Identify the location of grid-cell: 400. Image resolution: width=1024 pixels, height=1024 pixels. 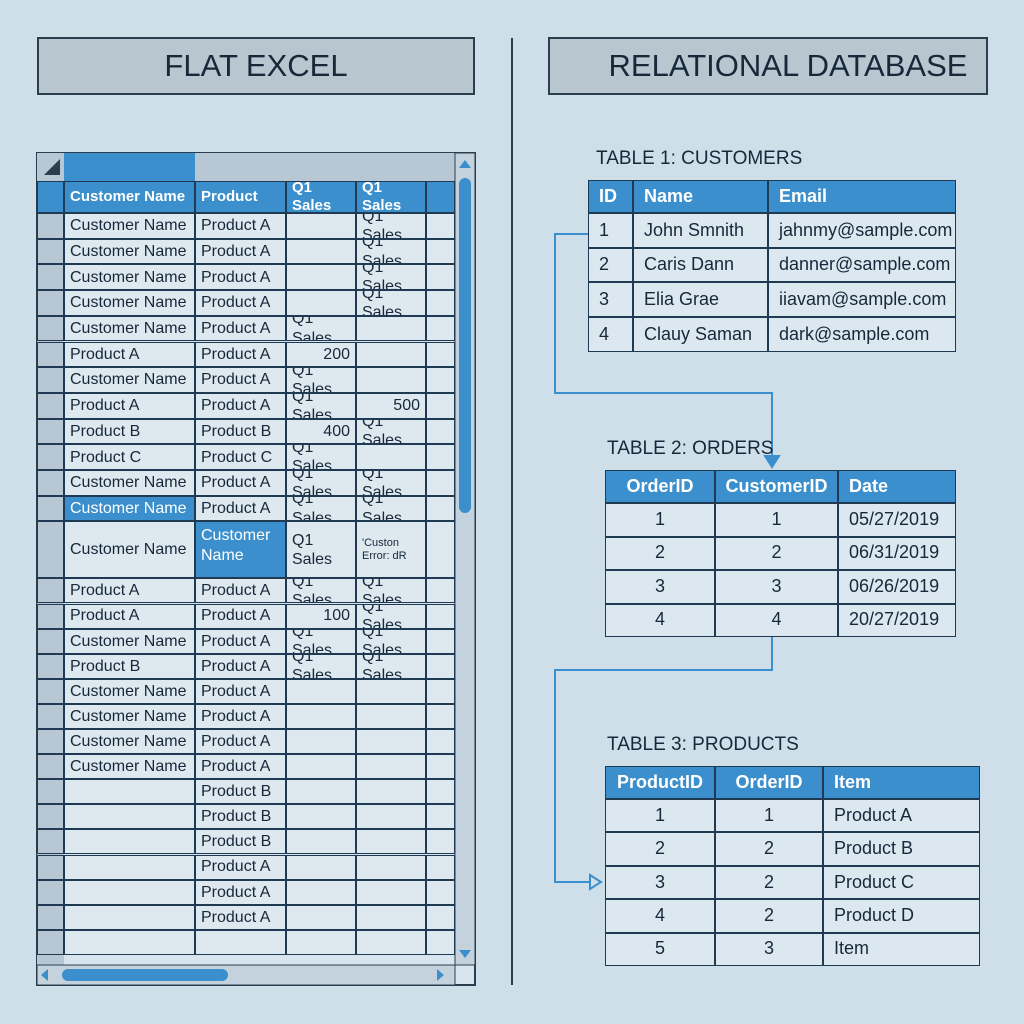
(321, 431).